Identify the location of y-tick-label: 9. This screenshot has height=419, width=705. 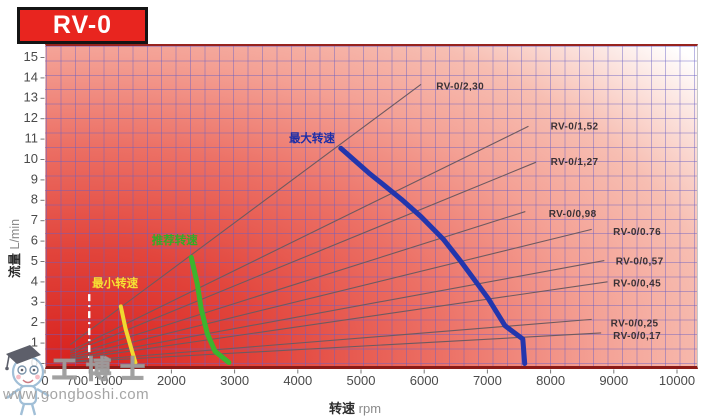
(34, 178).